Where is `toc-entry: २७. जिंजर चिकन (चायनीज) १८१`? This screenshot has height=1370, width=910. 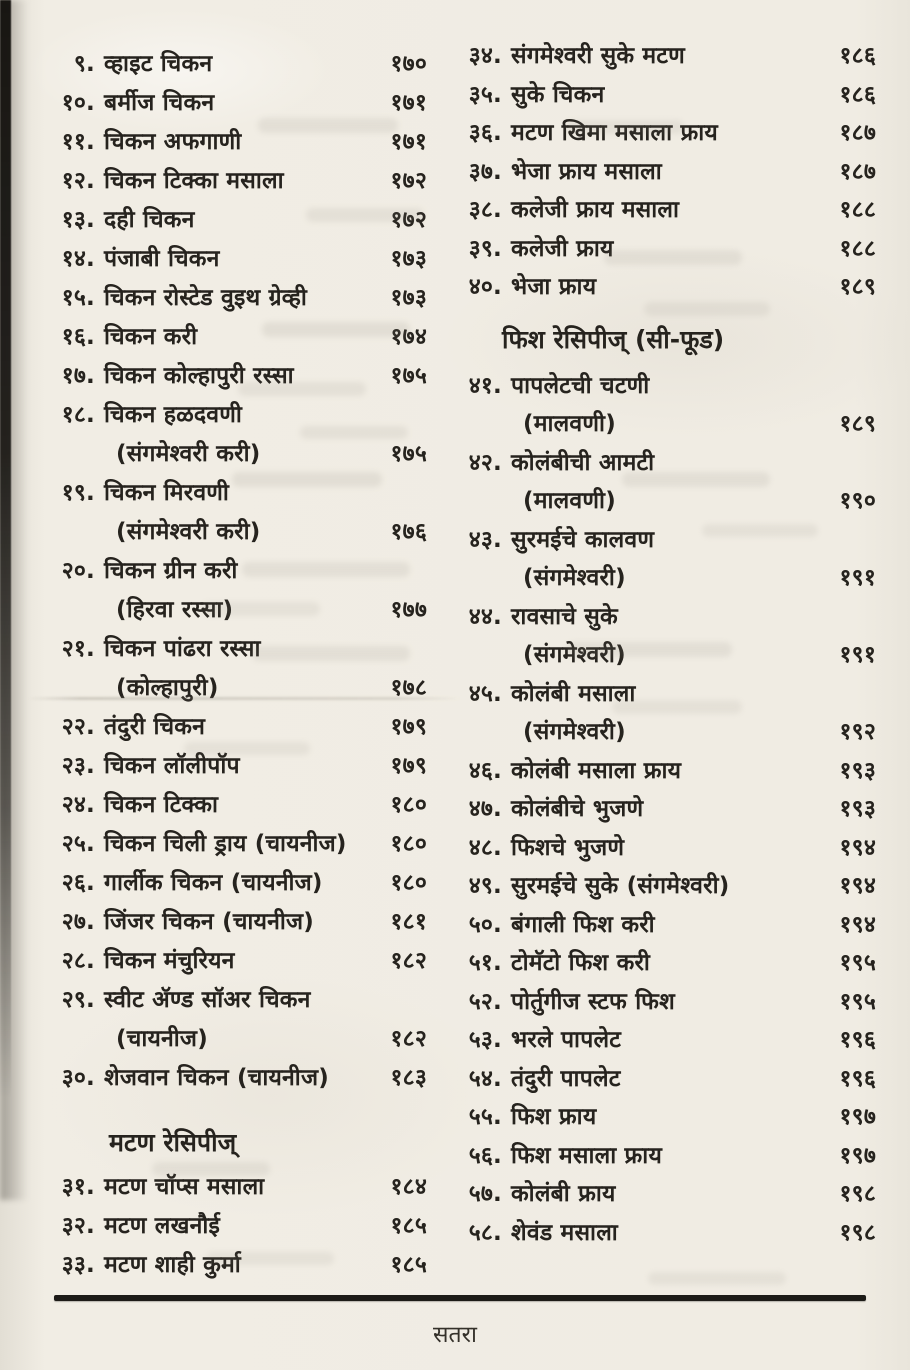
toc-entry: २७. जिंजर चिकन (चायनीज) १८१ is located at coordinates (236, 923).